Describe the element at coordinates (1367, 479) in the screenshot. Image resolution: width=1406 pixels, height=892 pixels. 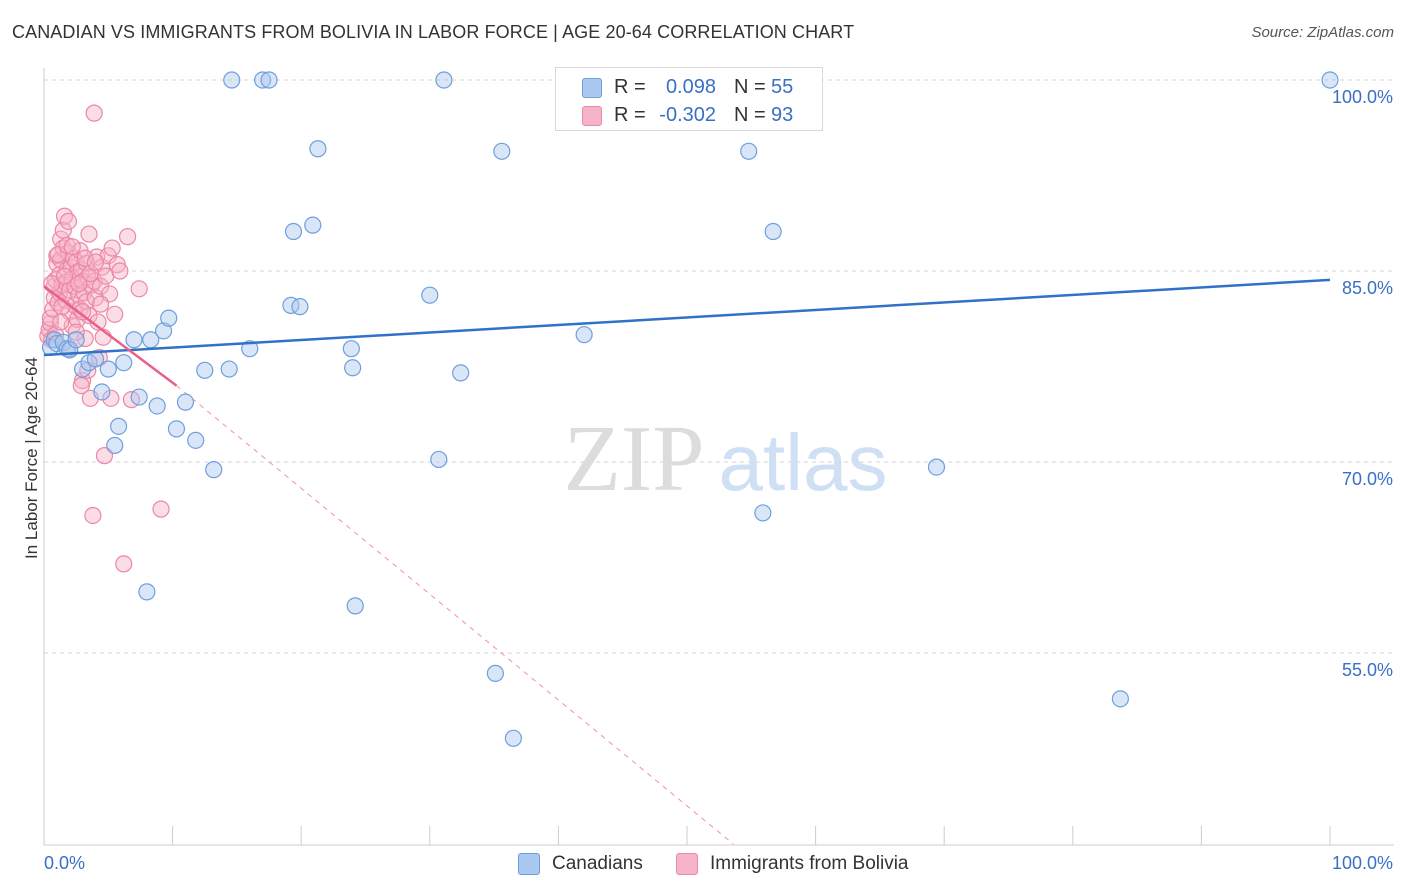
I see `y-tick-label: 70.0%` at that location.